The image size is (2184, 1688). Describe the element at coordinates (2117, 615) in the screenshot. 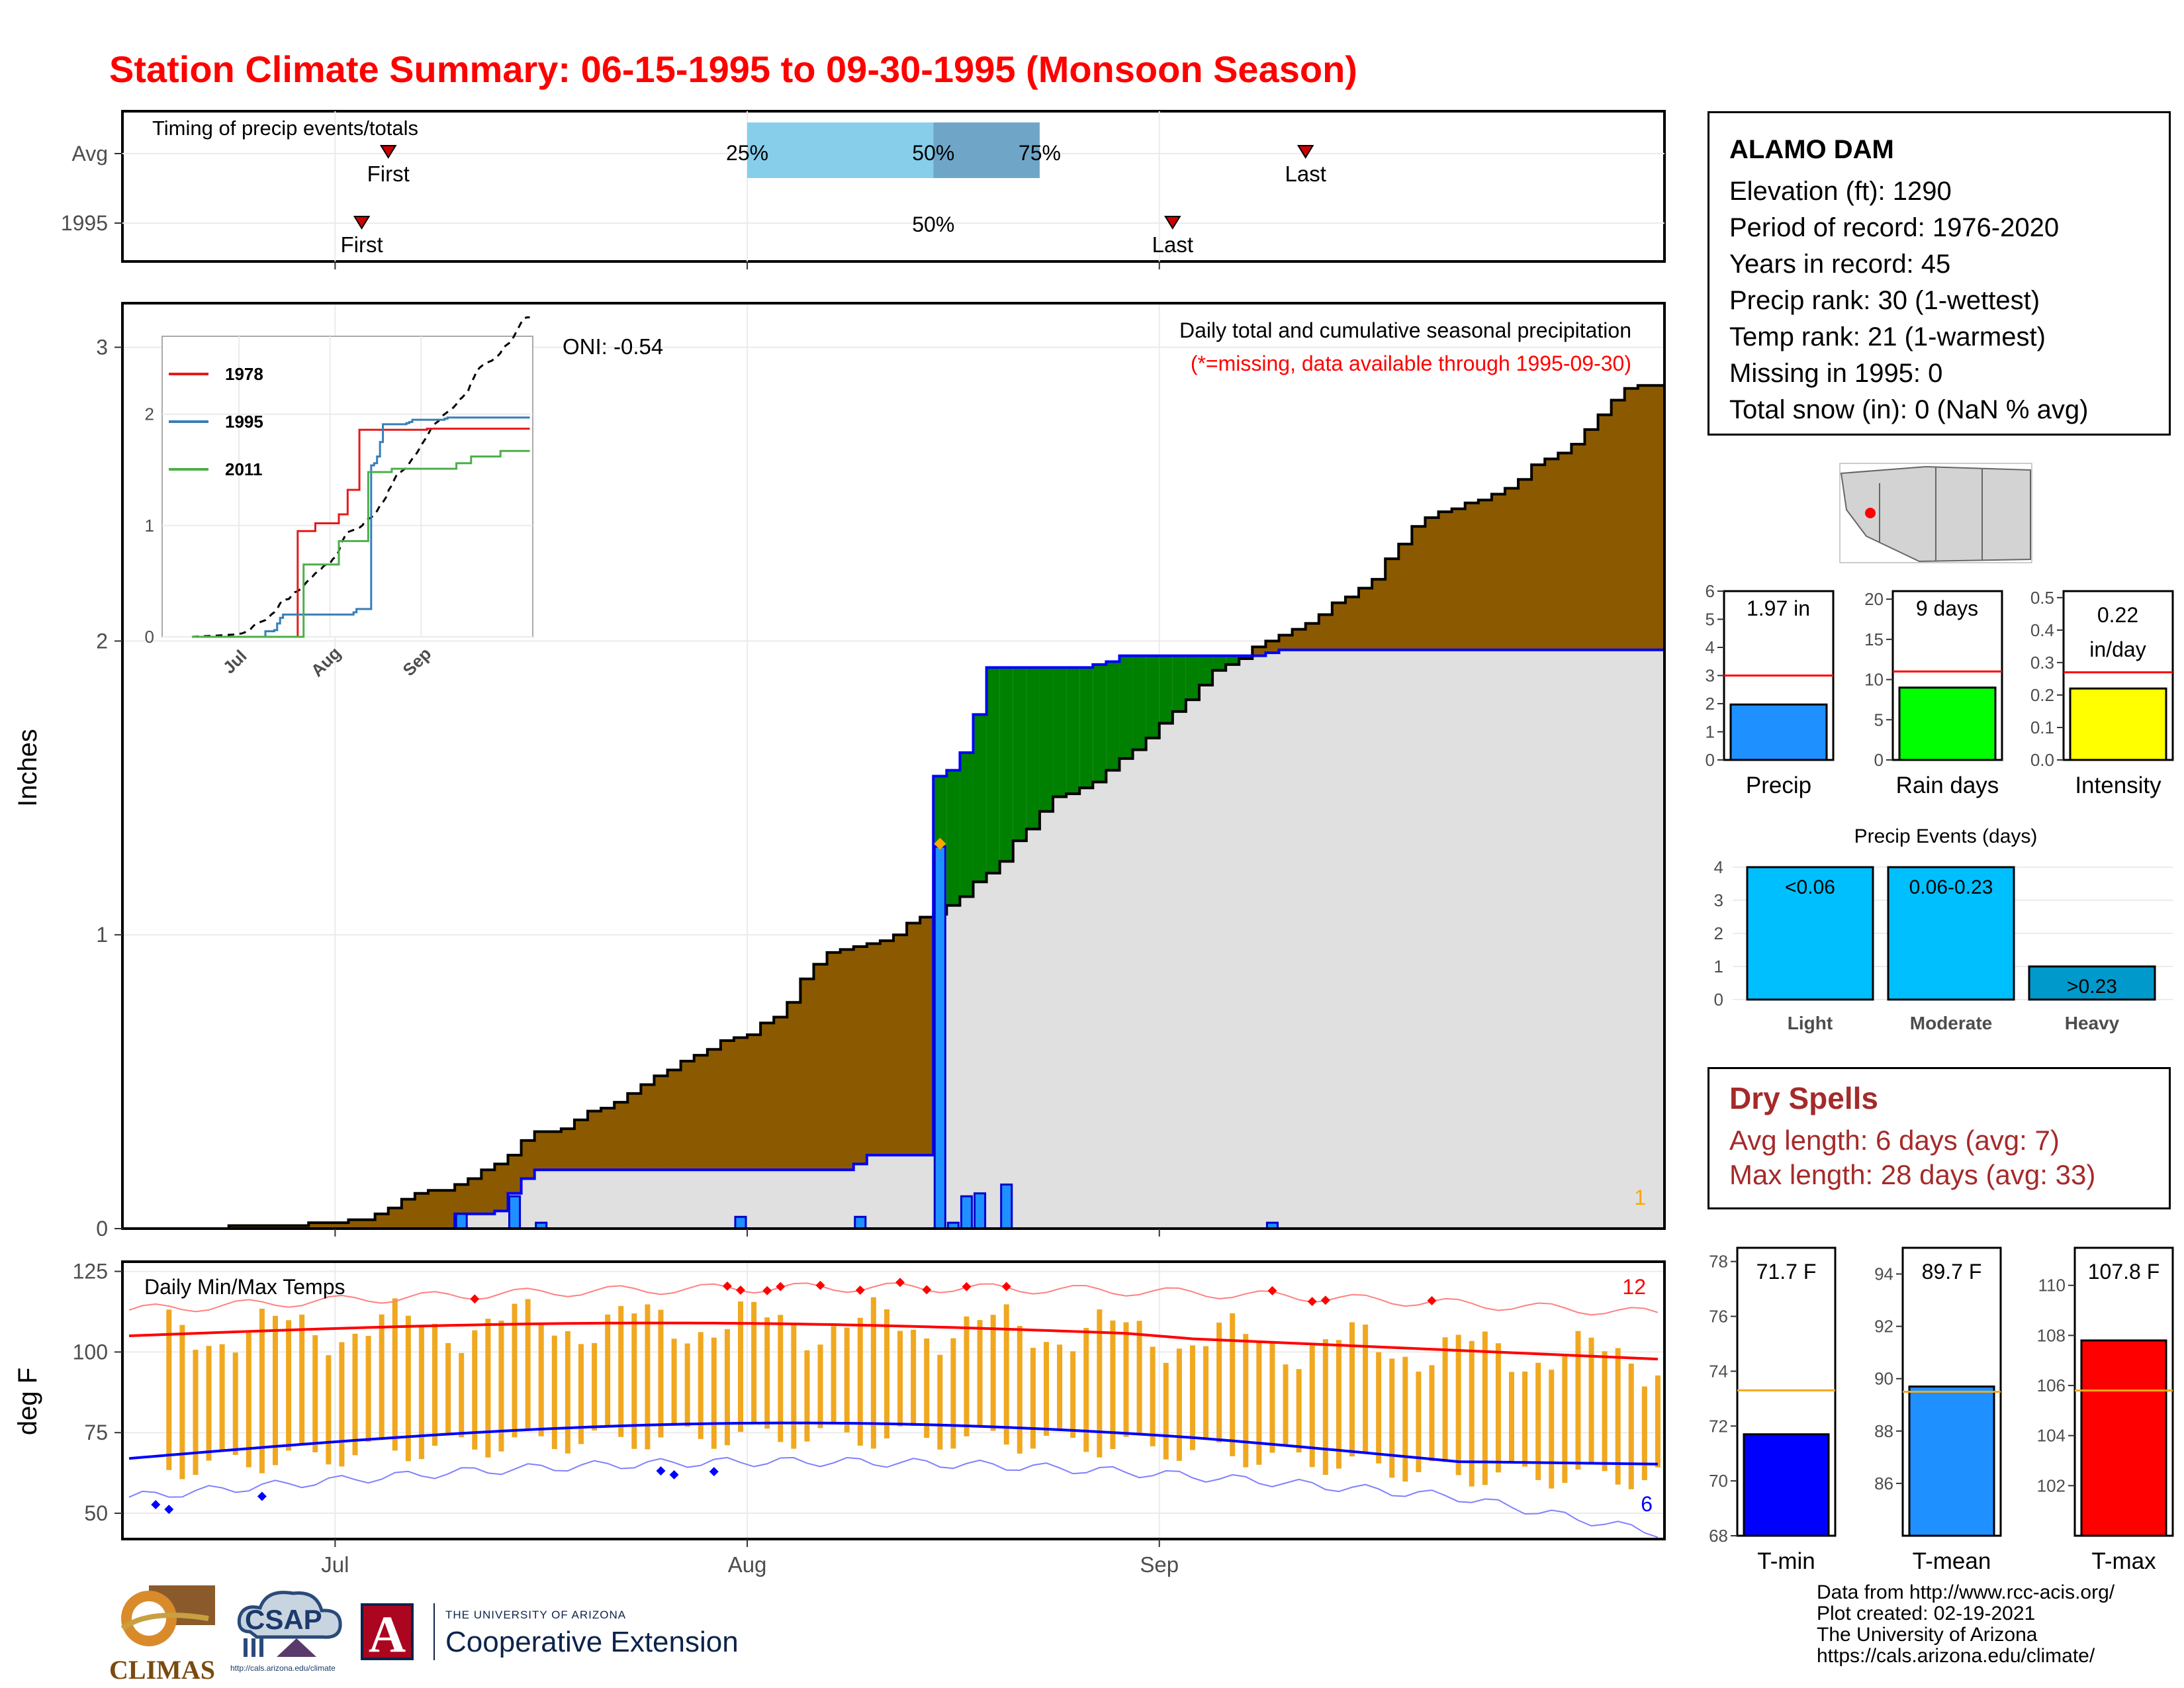

I see `intensity-summary-value: 0.22` at that location.